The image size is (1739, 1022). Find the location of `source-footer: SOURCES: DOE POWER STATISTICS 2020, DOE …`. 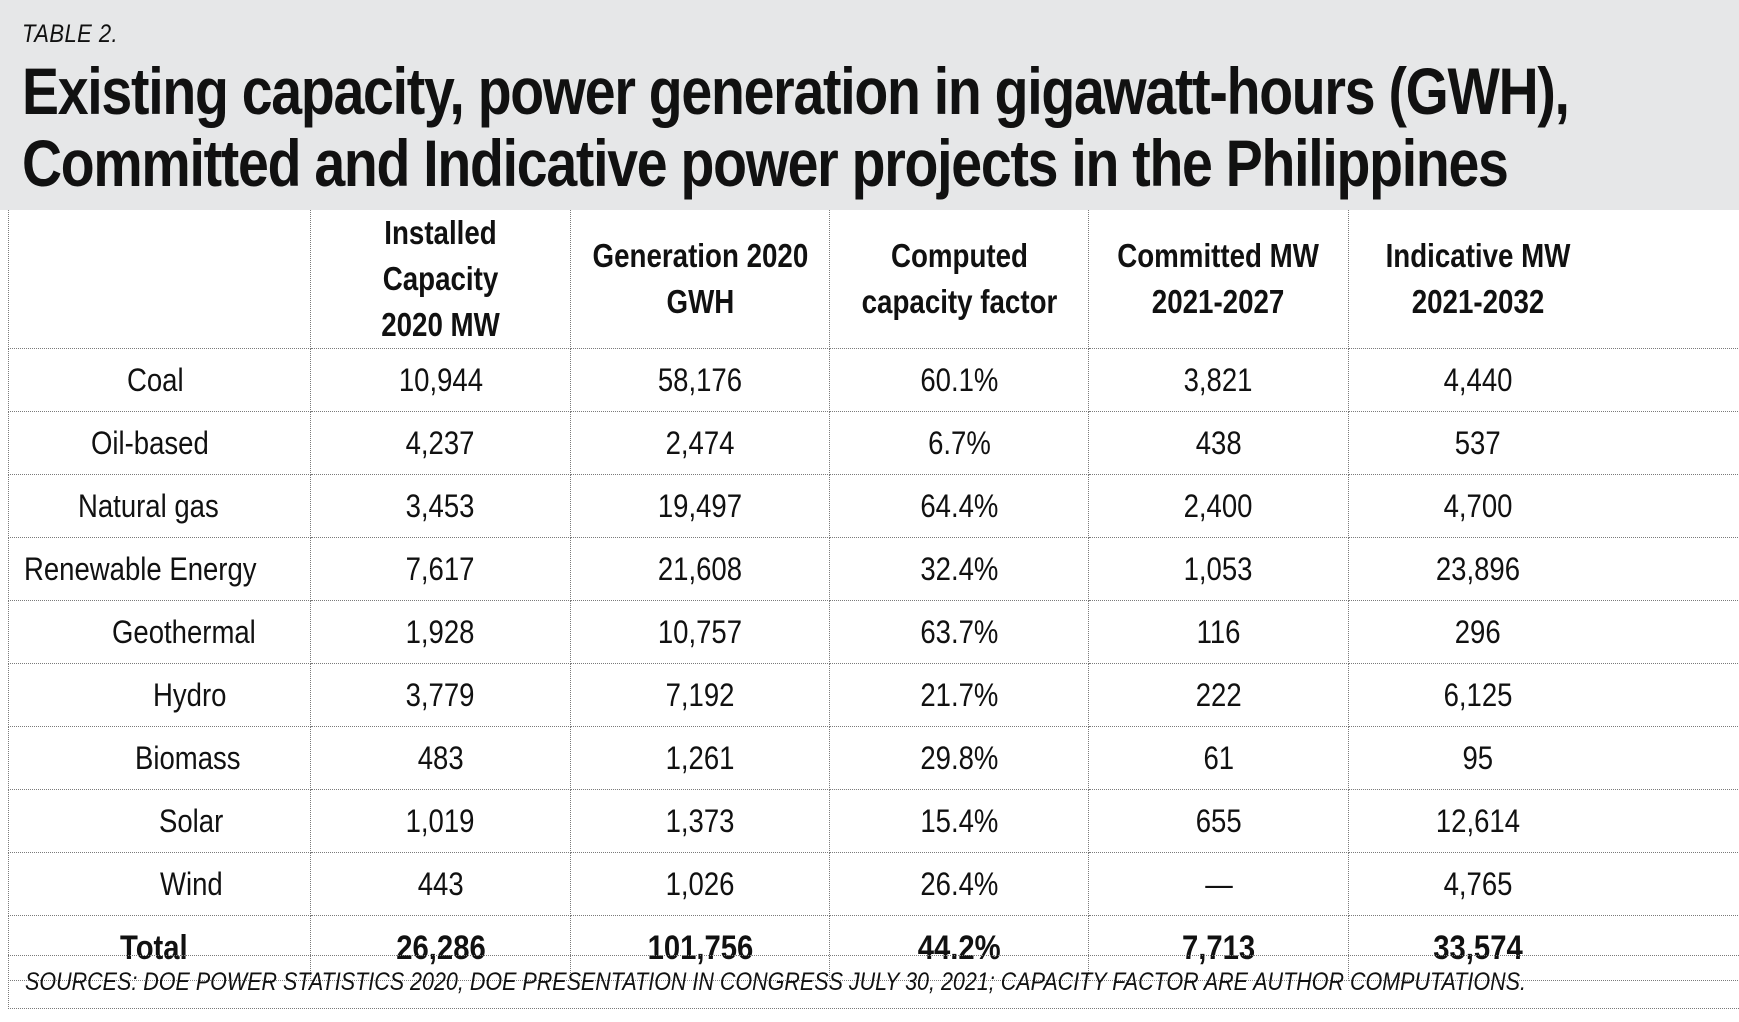

source-footer: SOURCES: DOE POWER STATISTICS 2020, DOE … is located at coordinates (873, 982).